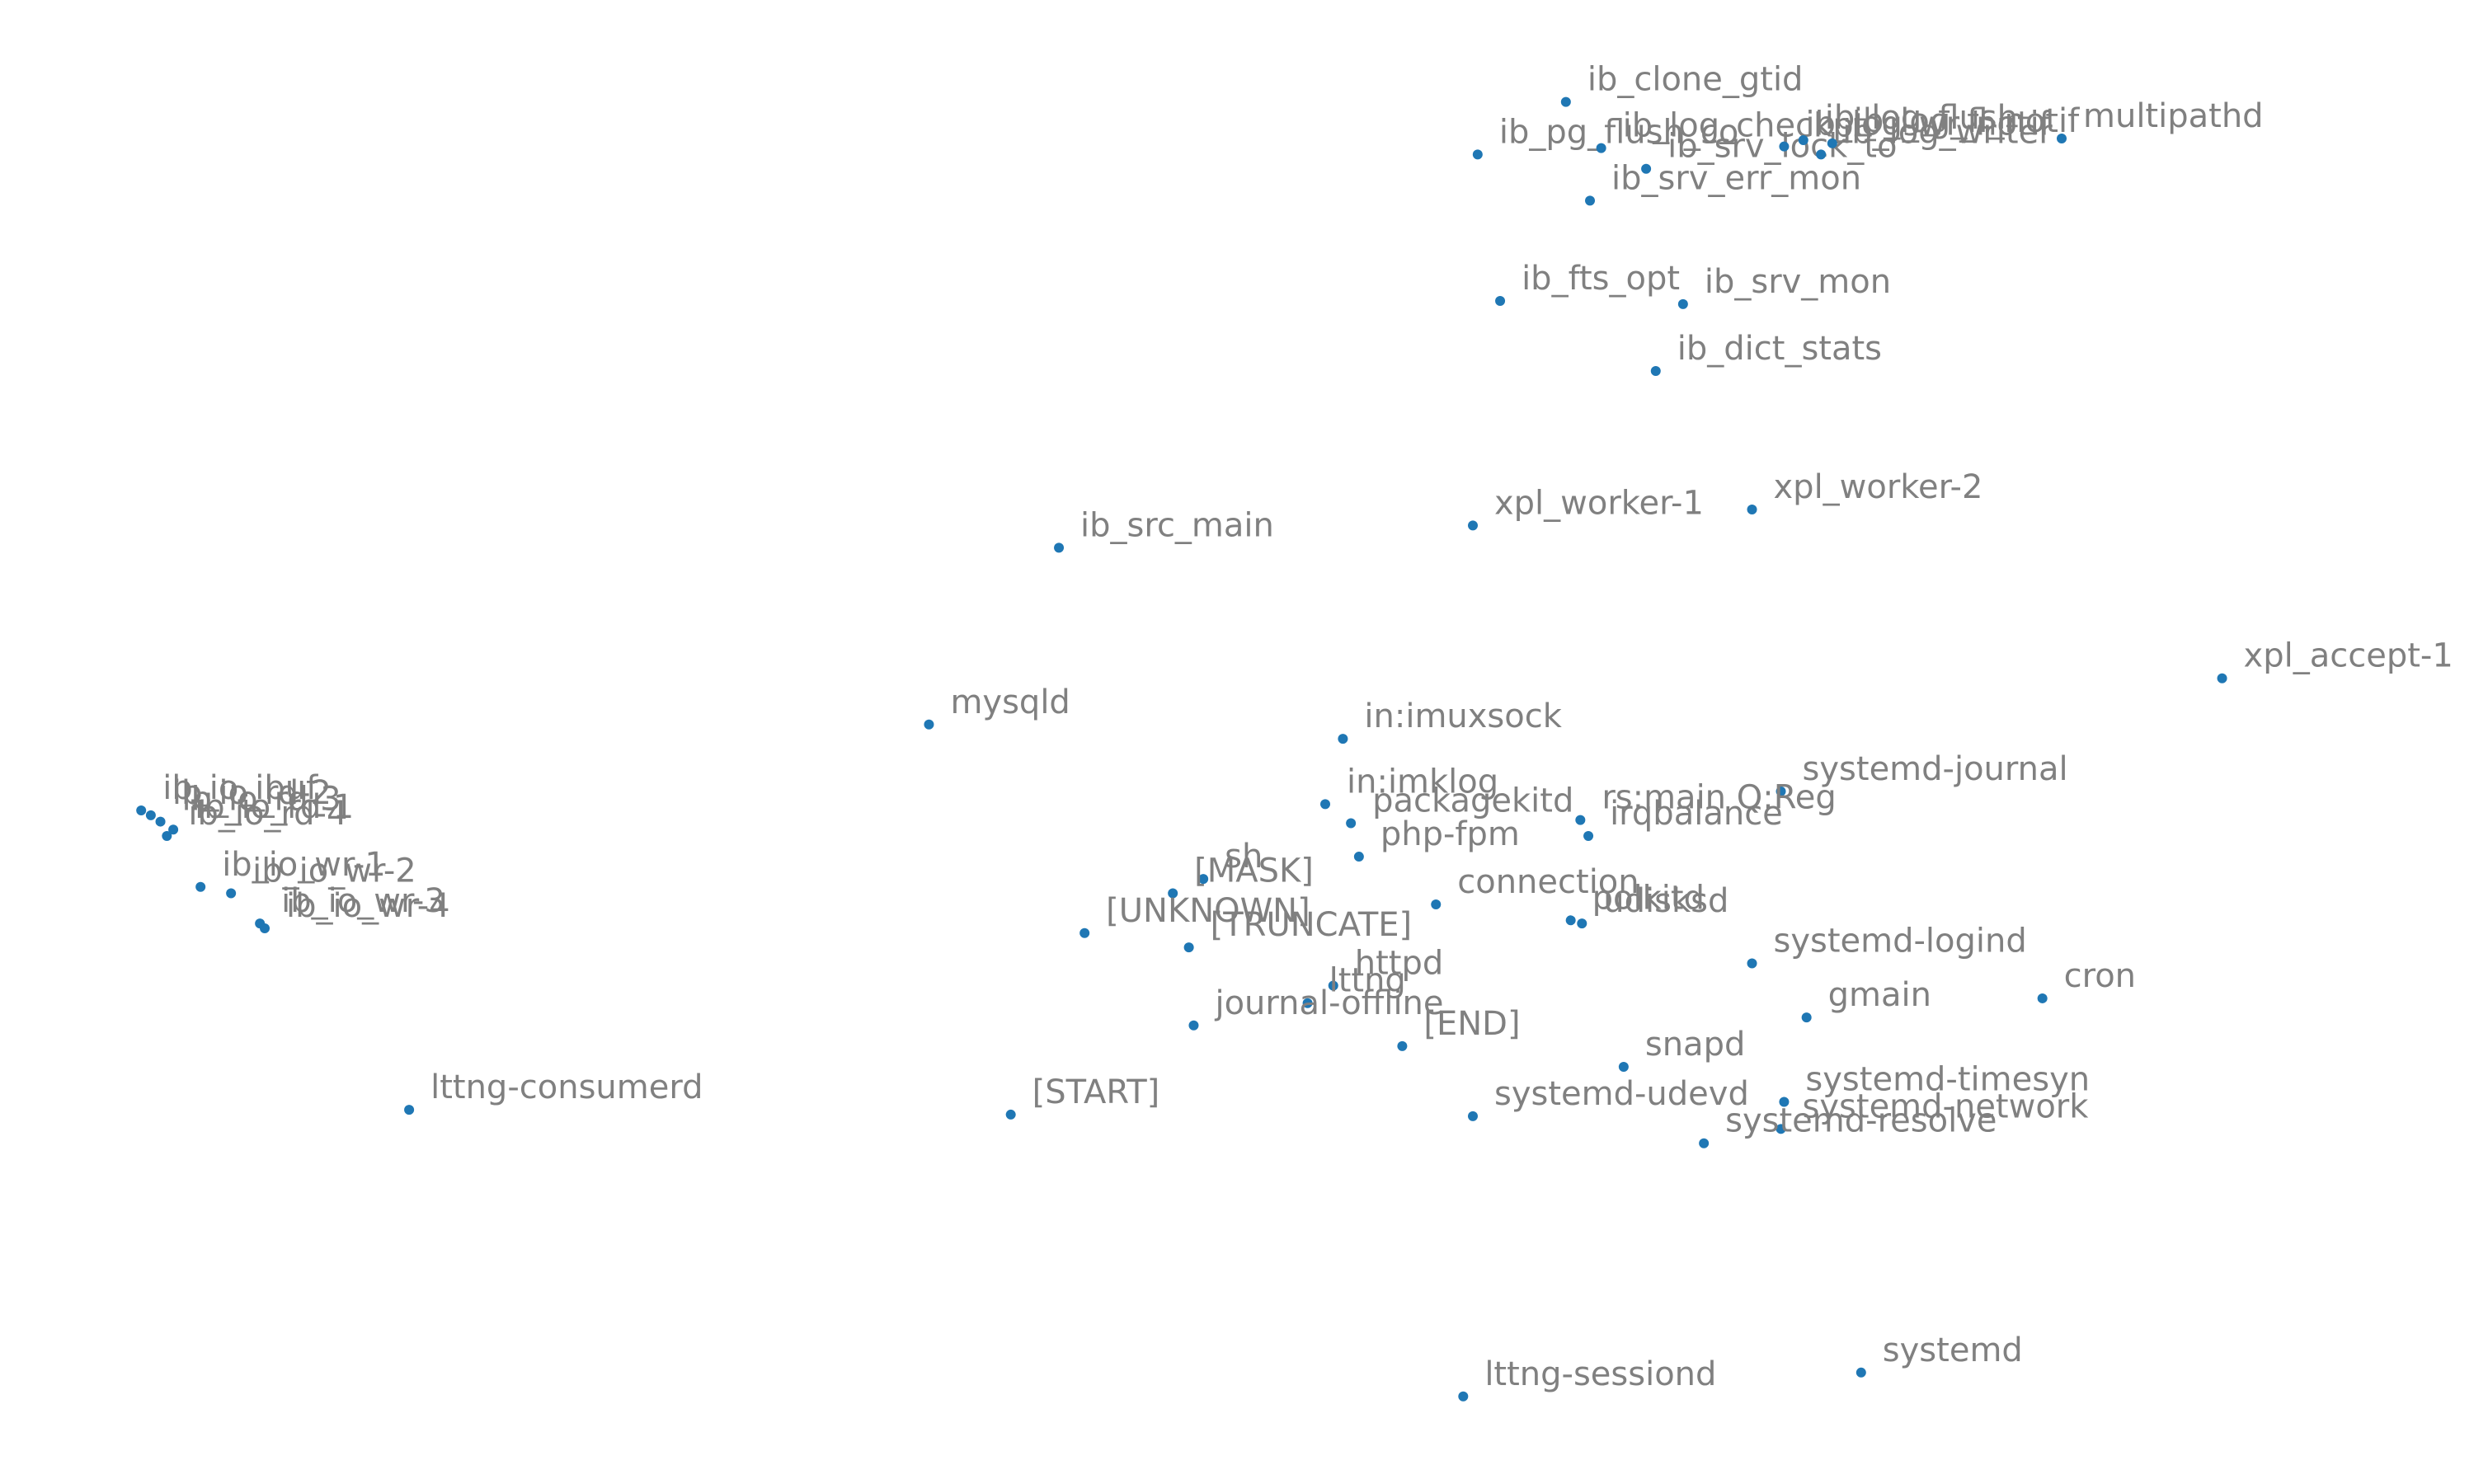 The width and height of the screenshot is (2474, 1484). I want to click on point-label: packagekitd, so click(1472, 800).